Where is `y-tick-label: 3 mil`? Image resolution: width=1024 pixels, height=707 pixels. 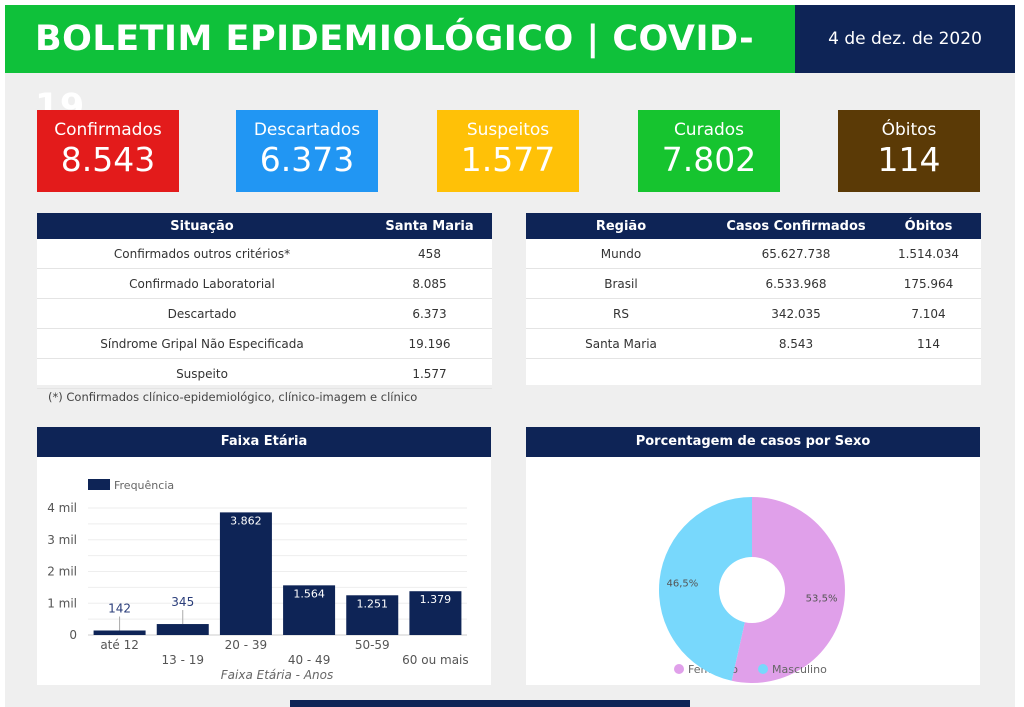 y-tick-label: 3 mil is located at coordinates (62, 540).